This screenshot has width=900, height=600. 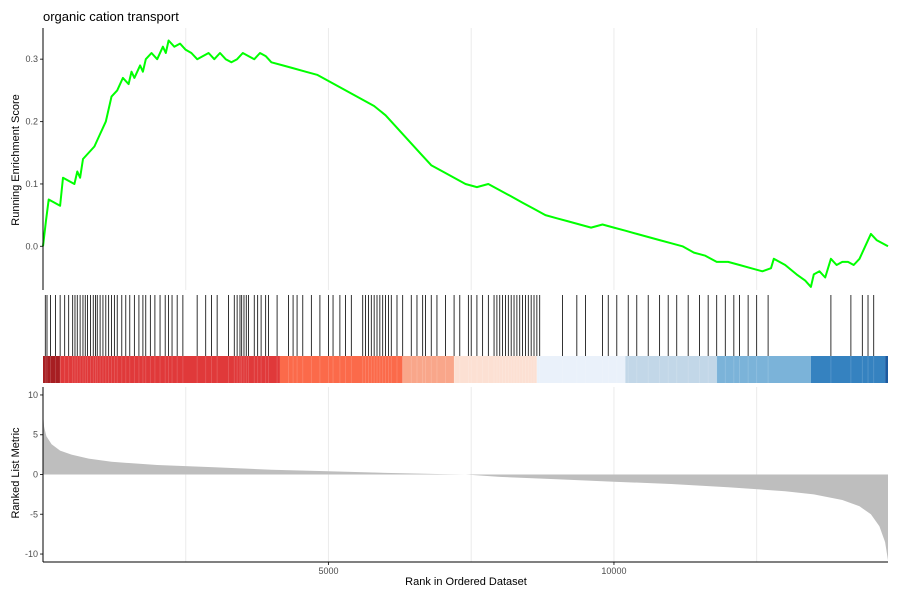 I want to click on metric-y-tick-label: 10, so click(x=33, y=395).